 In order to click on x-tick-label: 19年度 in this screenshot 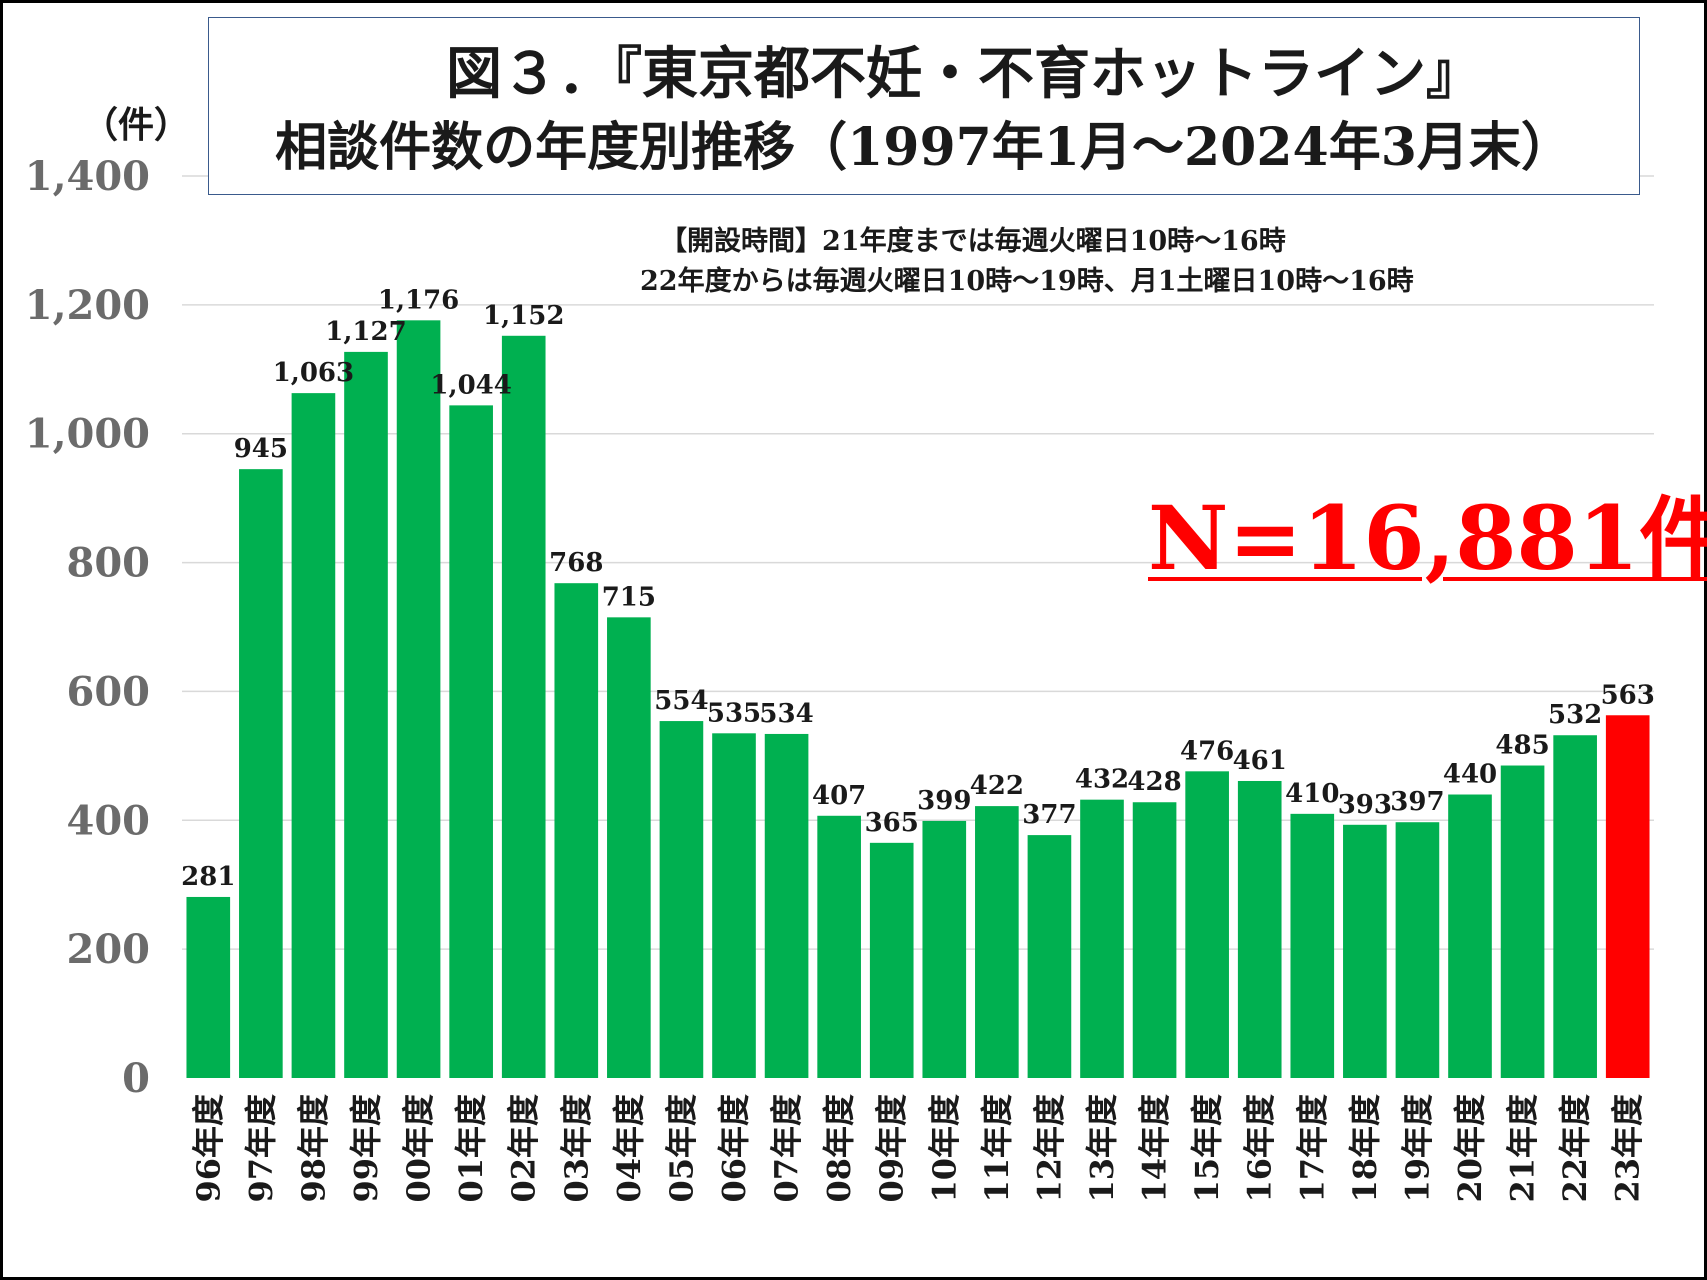, I will do `click(1417, 1148)`.